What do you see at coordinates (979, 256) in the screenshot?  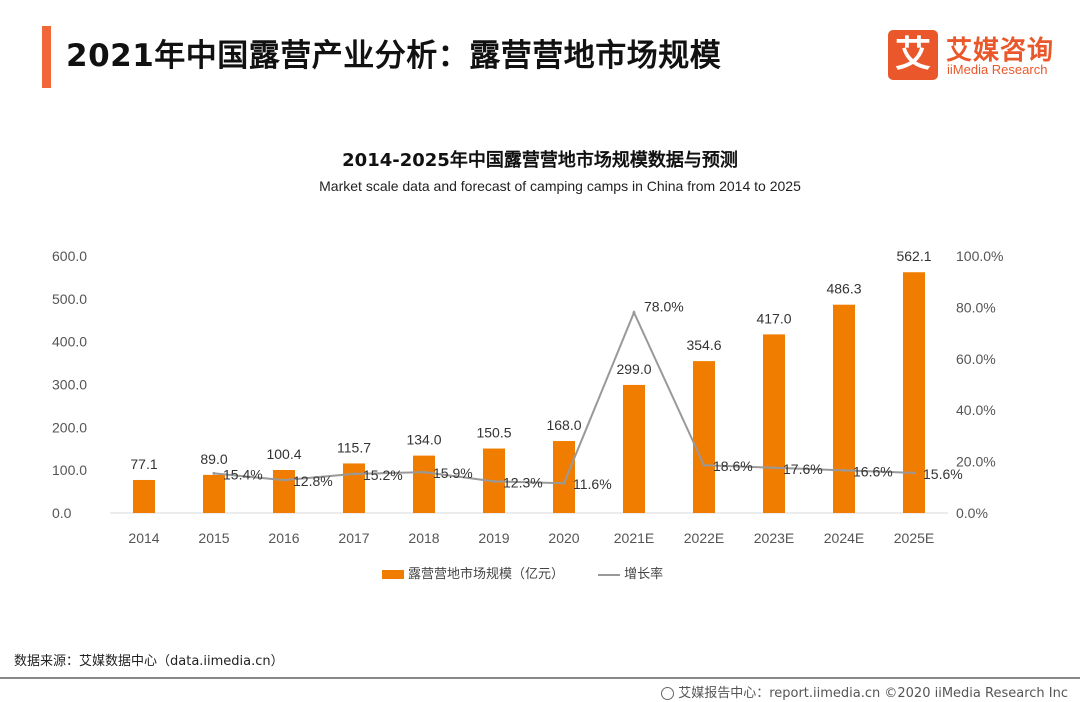 I see `y-right-tick-label: 100.0%` at bounding box center [979, 256].